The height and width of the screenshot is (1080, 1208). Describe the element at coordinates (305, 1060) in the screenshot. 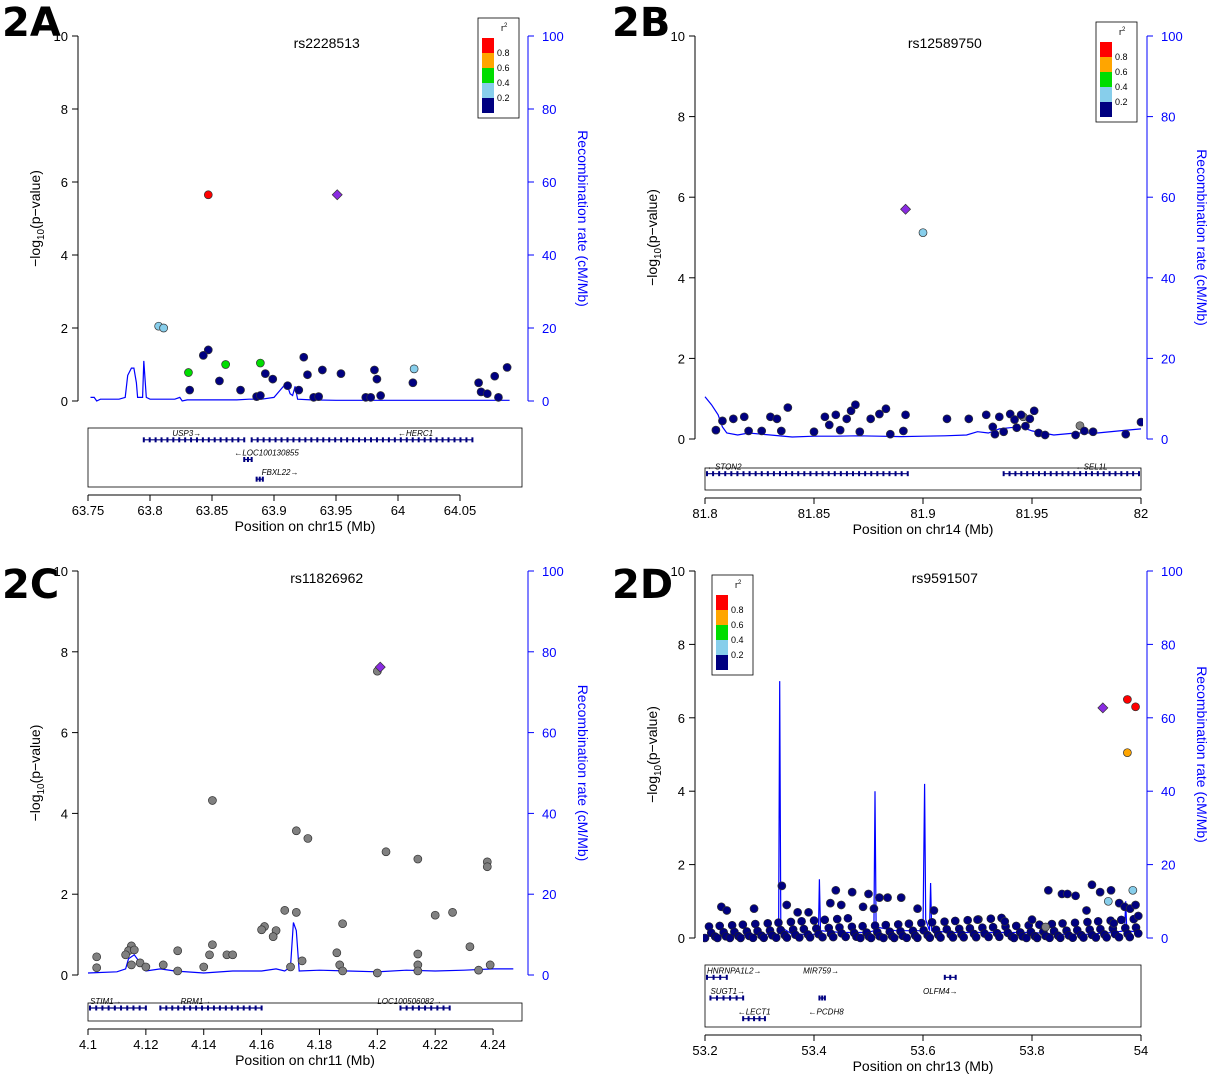

I see `x-axis-title: Position on chr11 (Mb)` at that location.